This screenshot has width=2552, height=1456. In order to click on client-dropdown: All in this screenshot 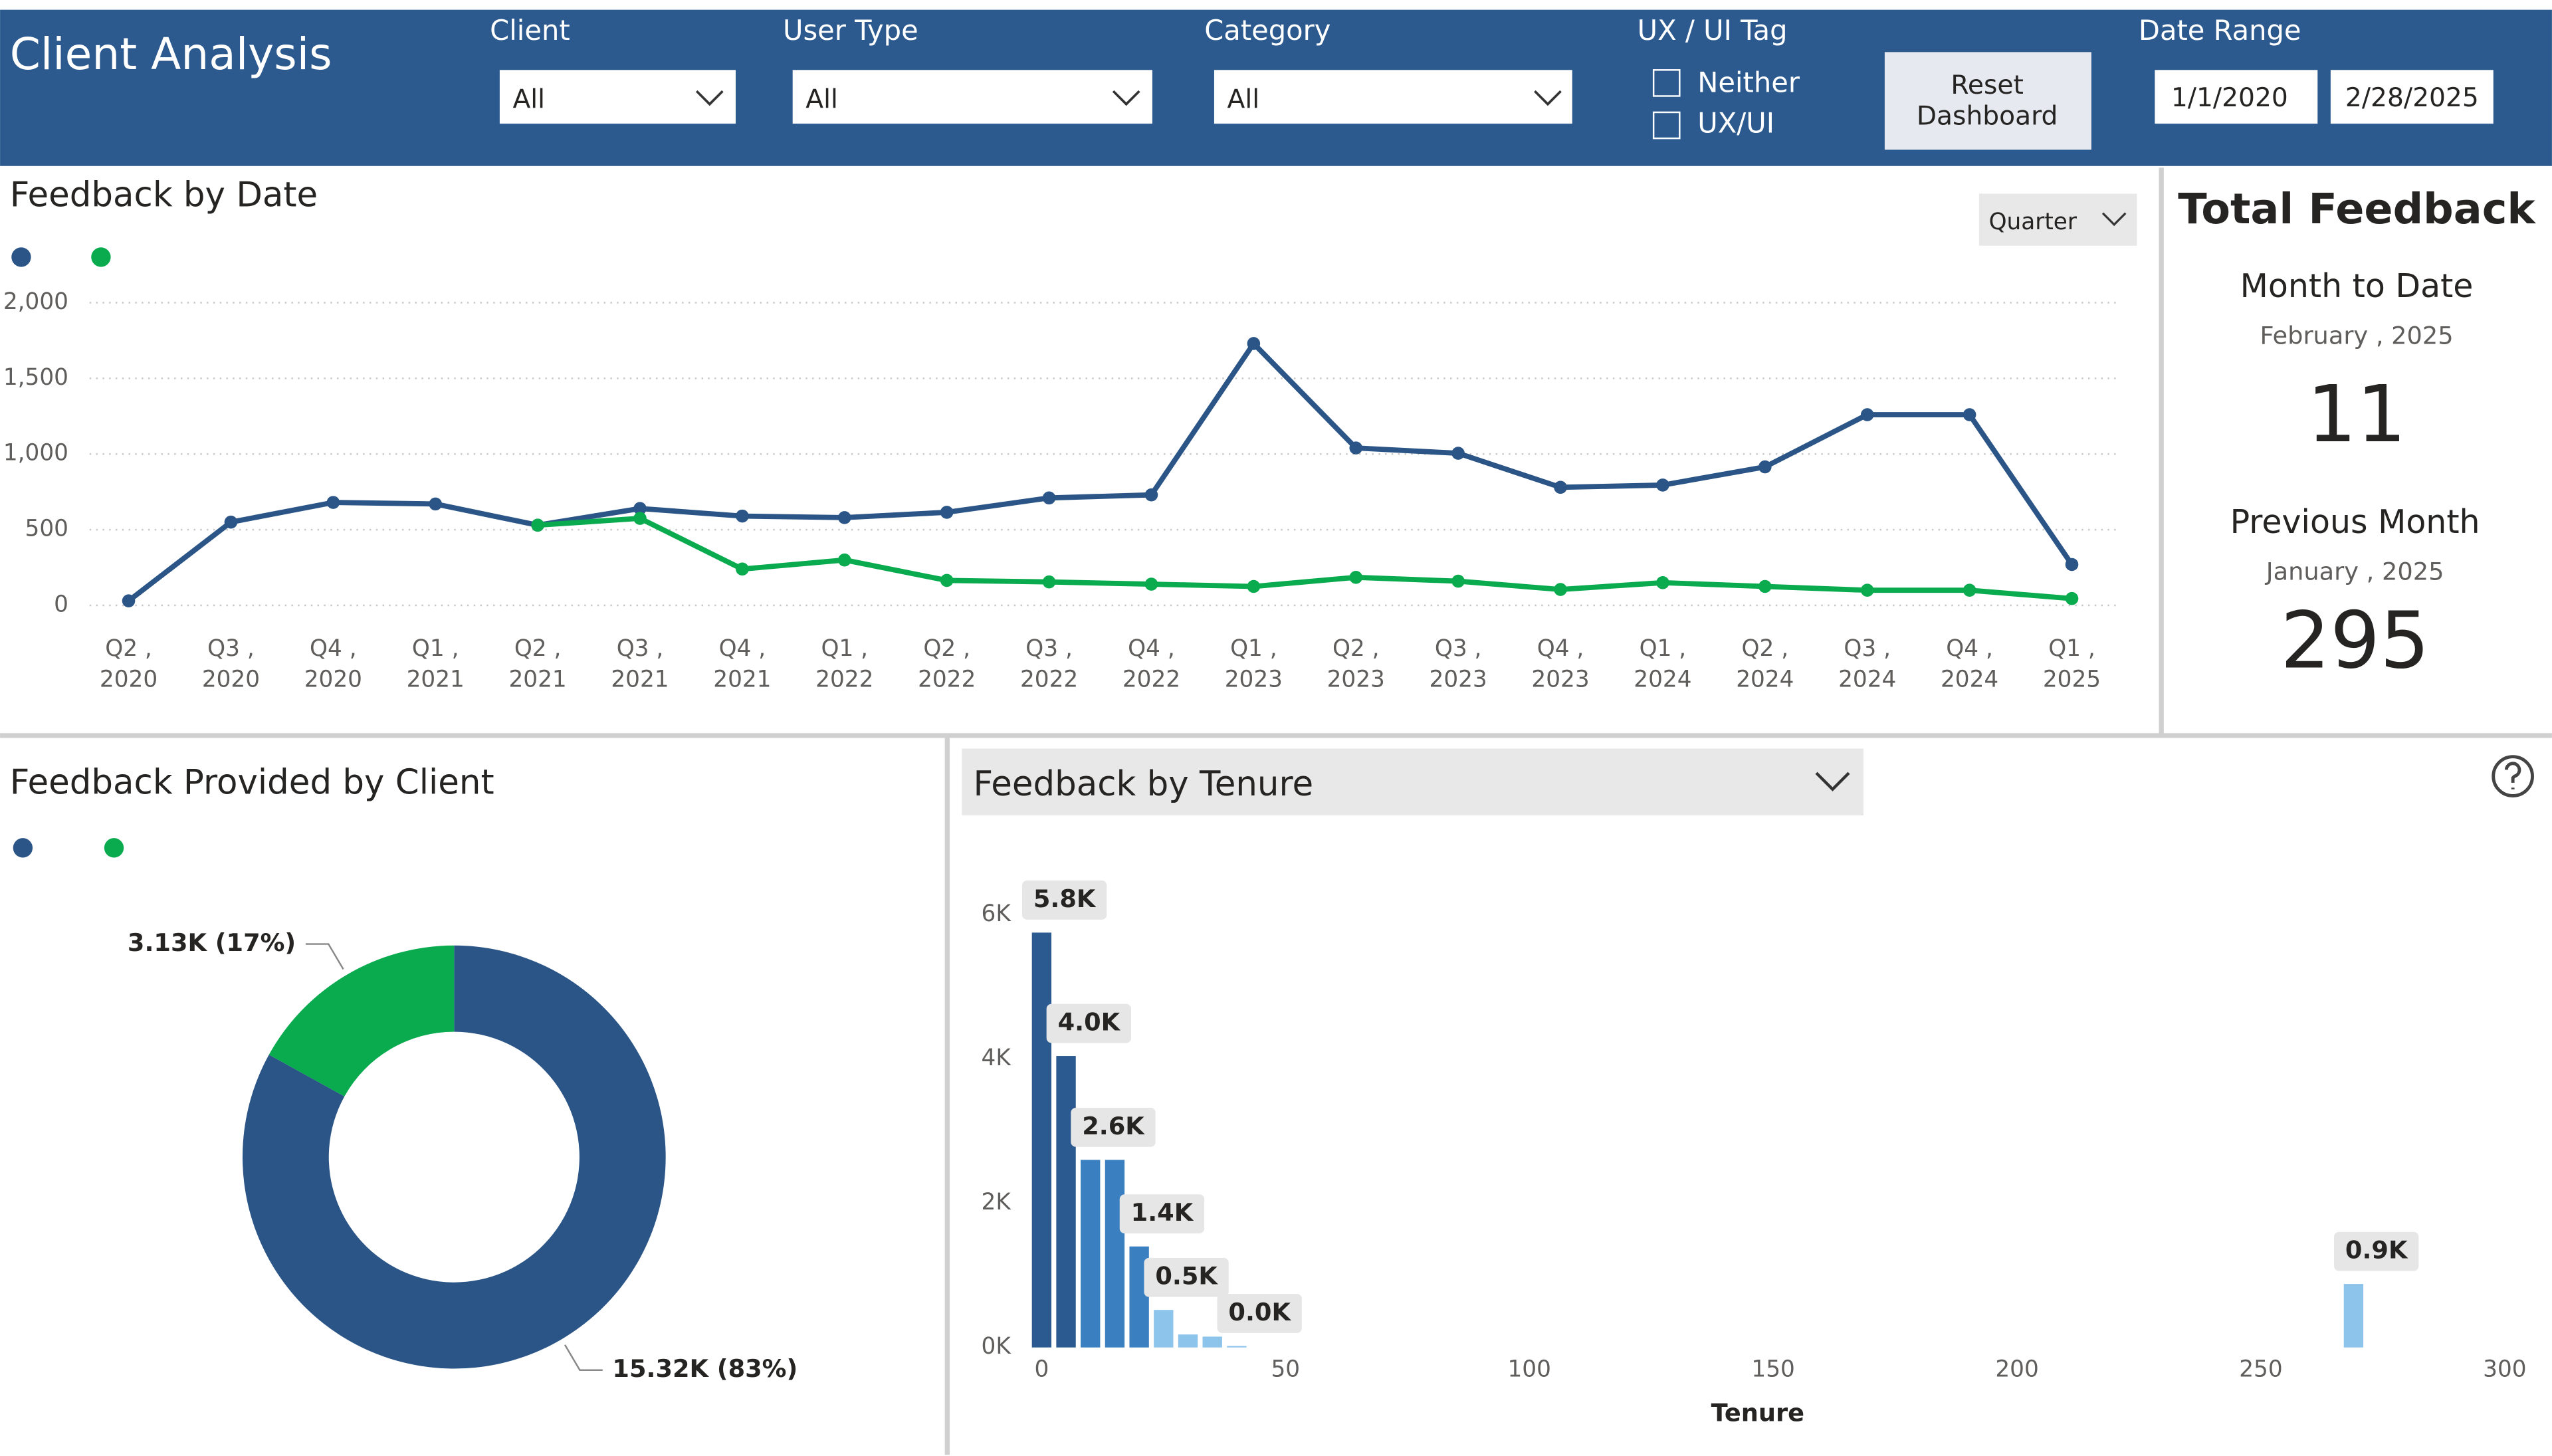, I will do `click(617, 97)`.